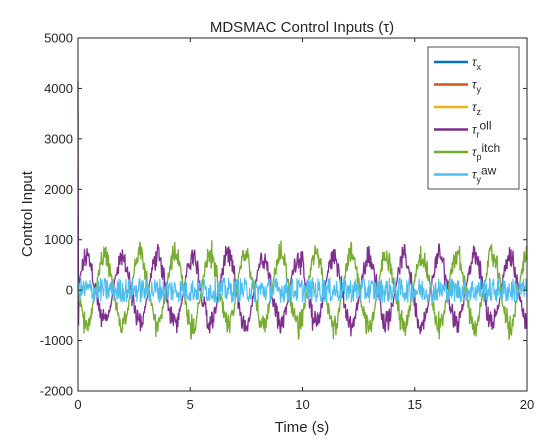  I want to click on x-axis-label: Time (s), so click(302, 427).